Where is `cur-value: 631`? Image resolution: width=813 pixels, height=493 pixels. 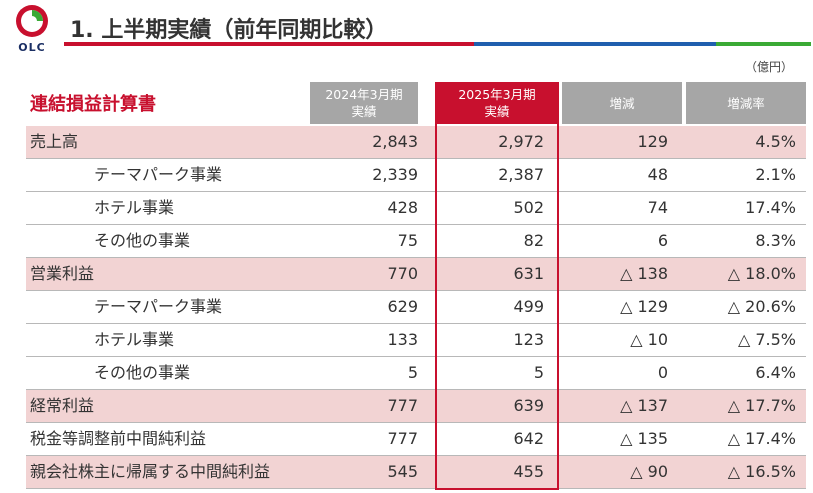
cur-value: 631 is located at coordinates (490, 274).